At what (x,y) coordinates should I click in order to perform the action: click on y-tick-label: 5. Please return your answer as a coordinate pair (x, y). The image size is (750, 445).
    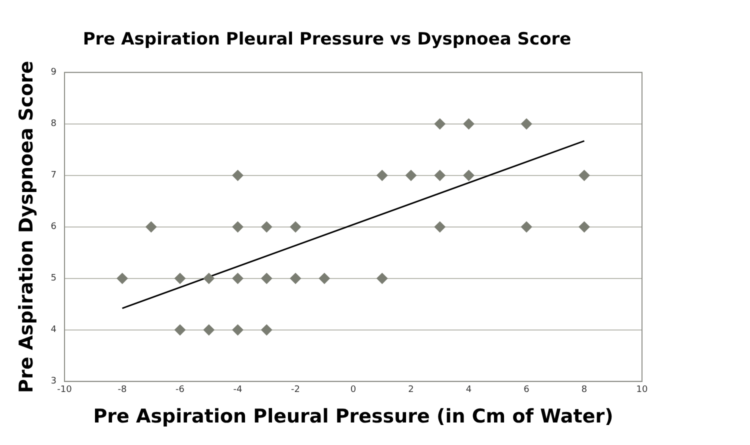
    Looking at the image, I should click on (53, 279).